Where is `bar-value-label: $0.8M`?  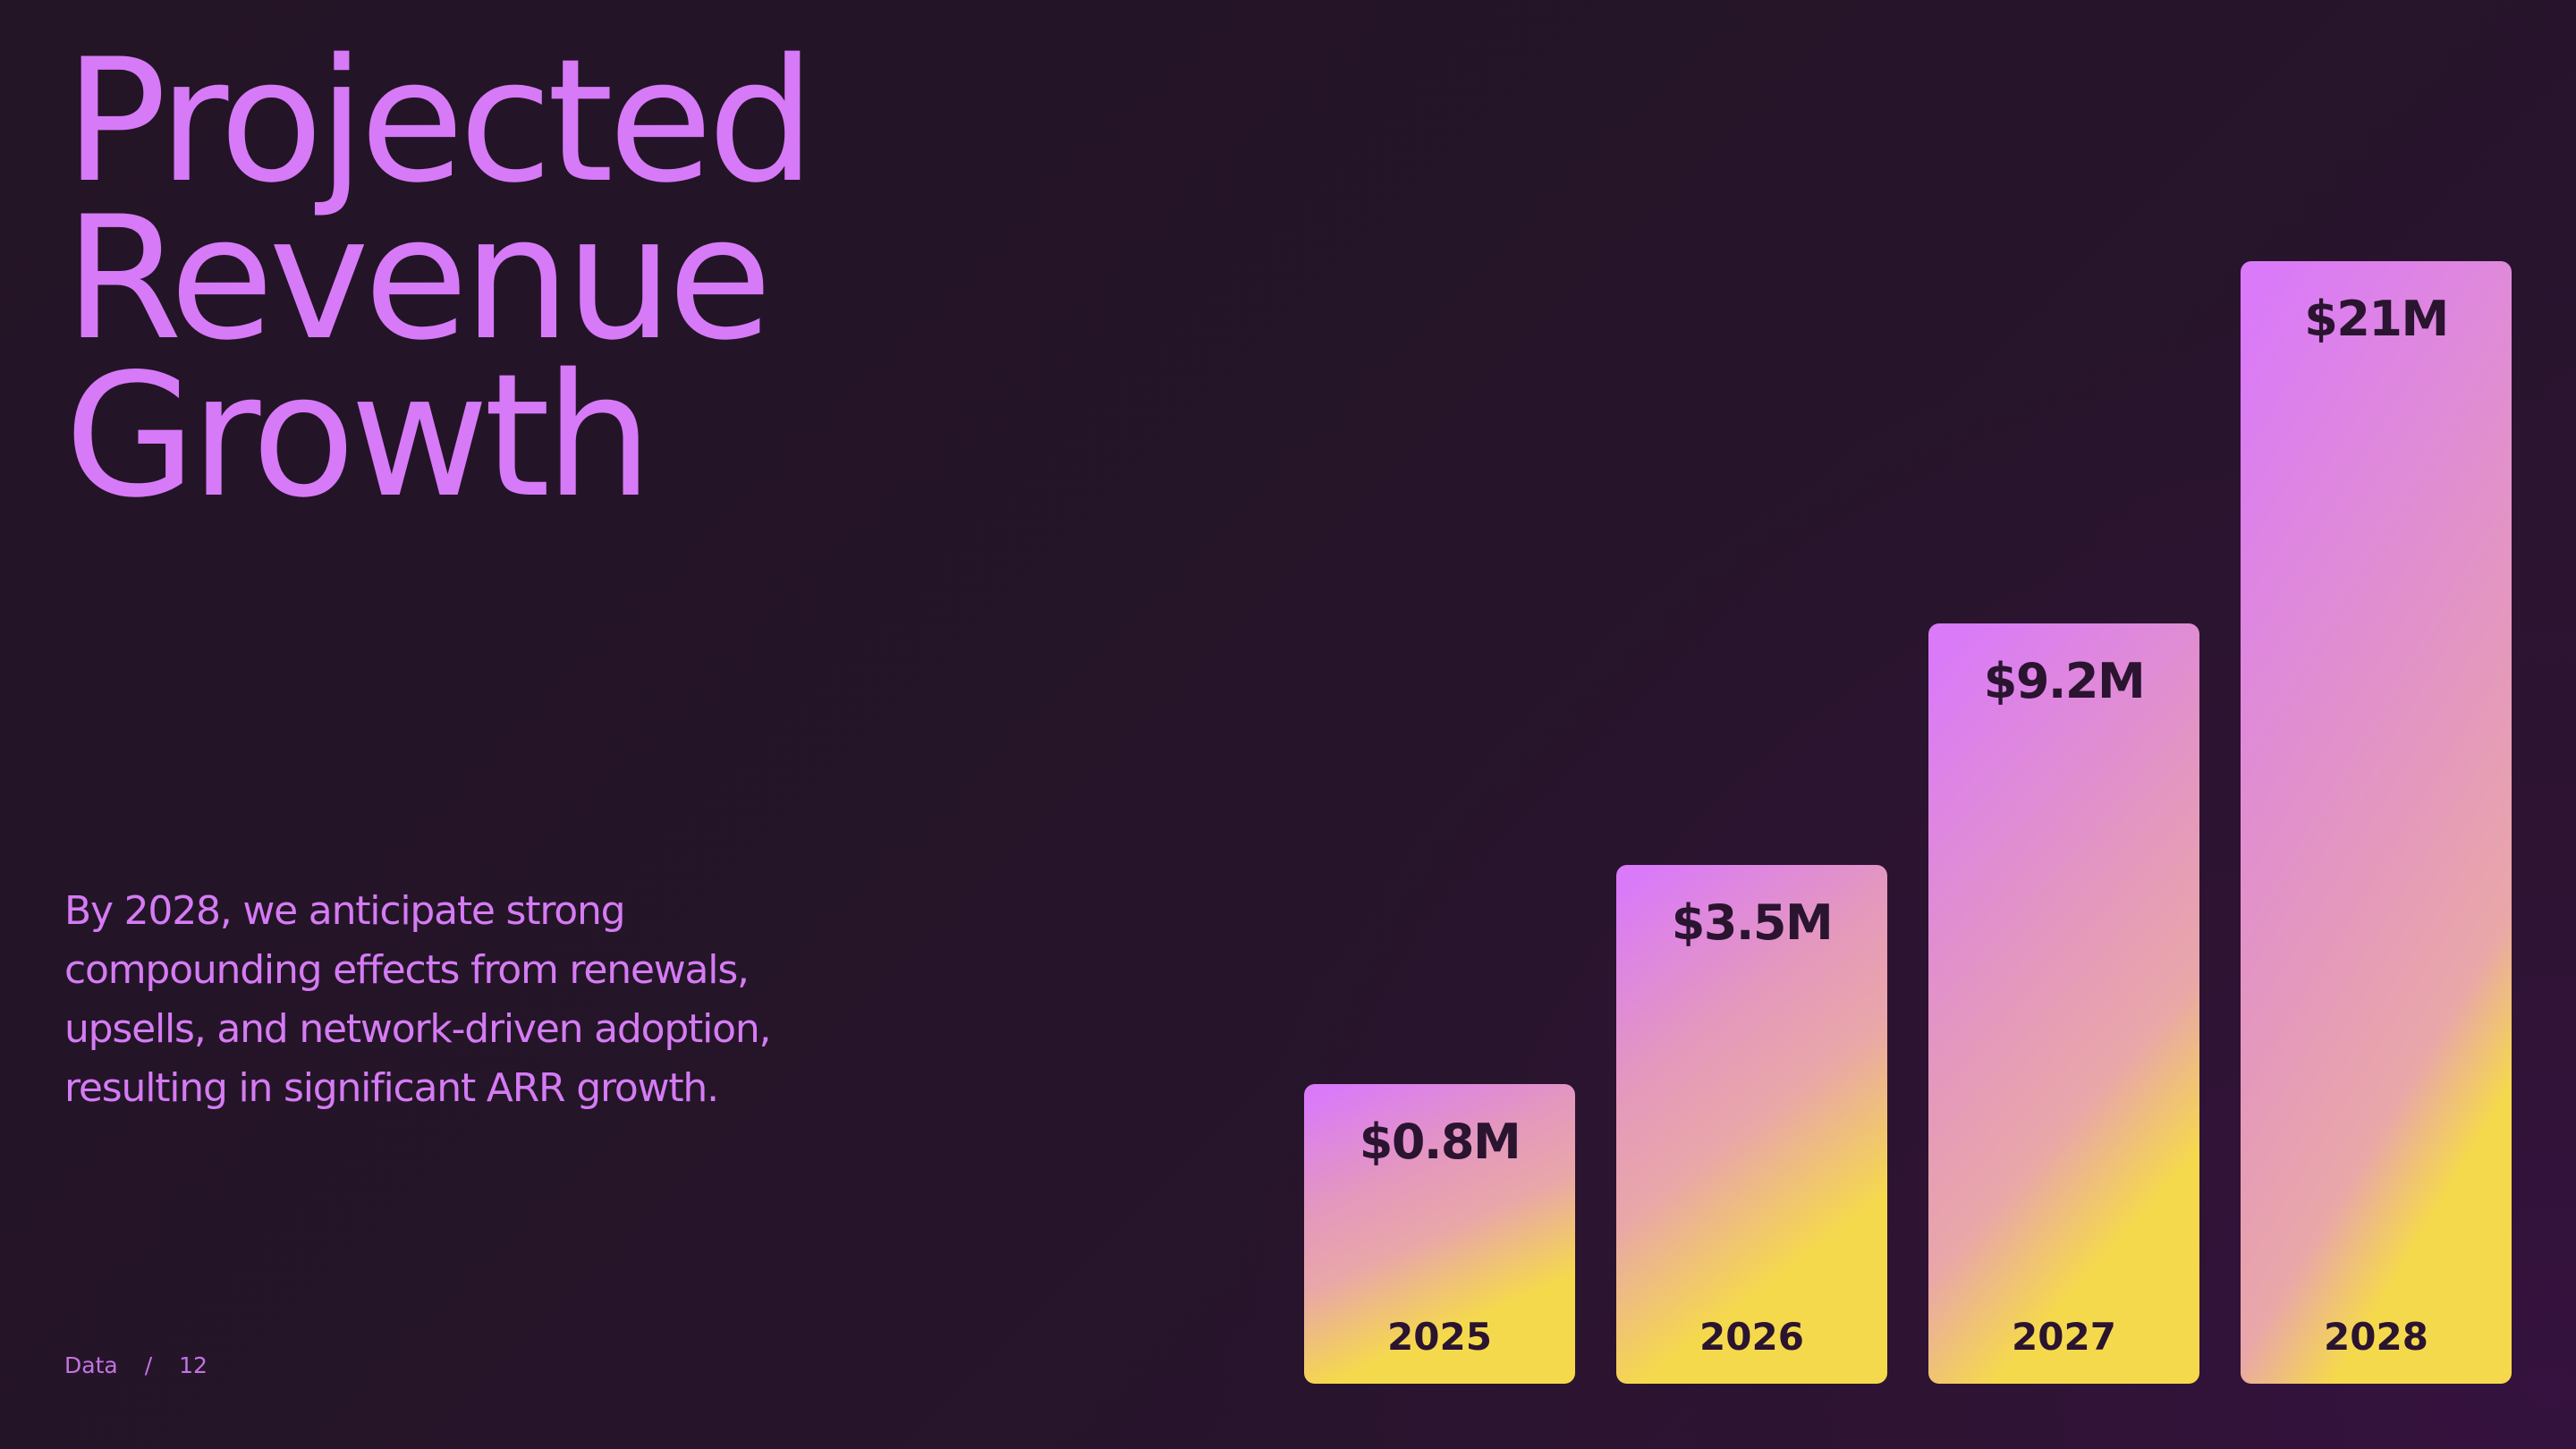
bar-value-label: $0.8M is located at coordinates (1440, 1142).